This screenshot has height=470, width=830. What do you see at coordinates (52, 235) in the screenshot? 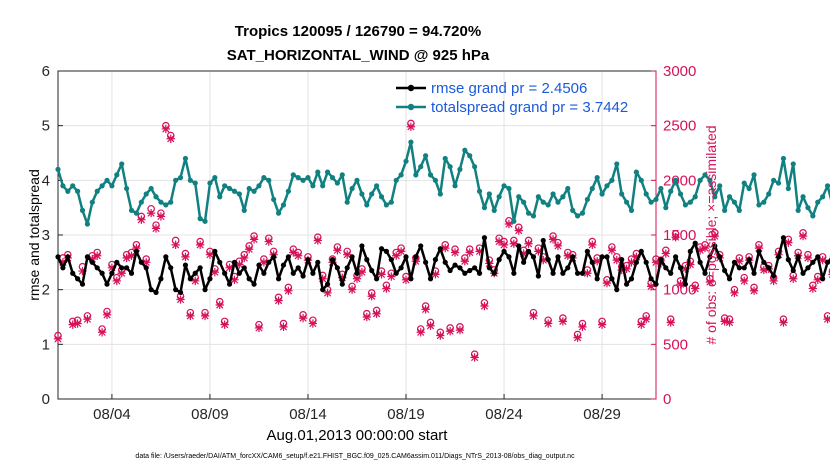
I see `left-axis-ticks: 0 1 2 3 4 5 6` at bounding box center [52, 235].